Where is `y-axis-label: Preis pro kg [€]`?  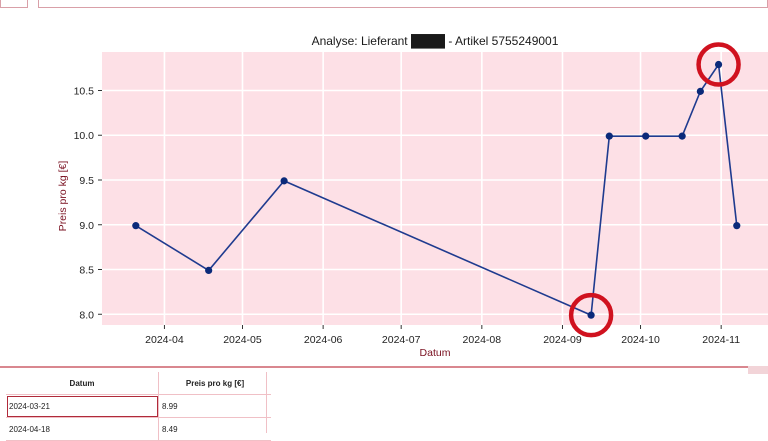 y-axis-label: Preis pro kg [€] is located at coordinates (63, 196).